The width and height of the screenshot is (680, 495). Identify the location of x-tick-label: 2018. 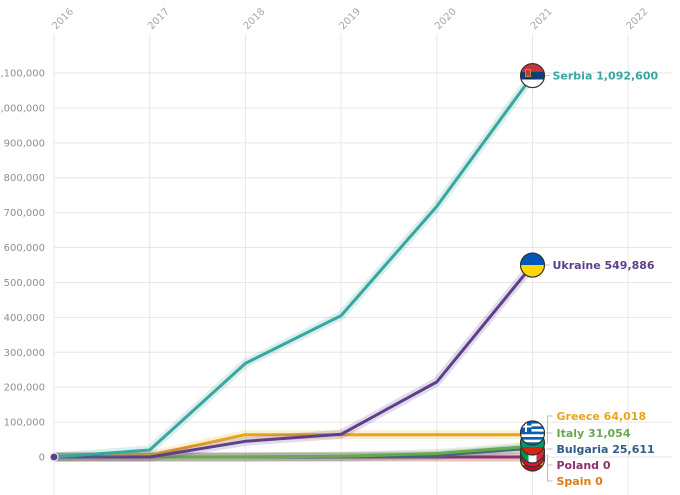
(255, 19).